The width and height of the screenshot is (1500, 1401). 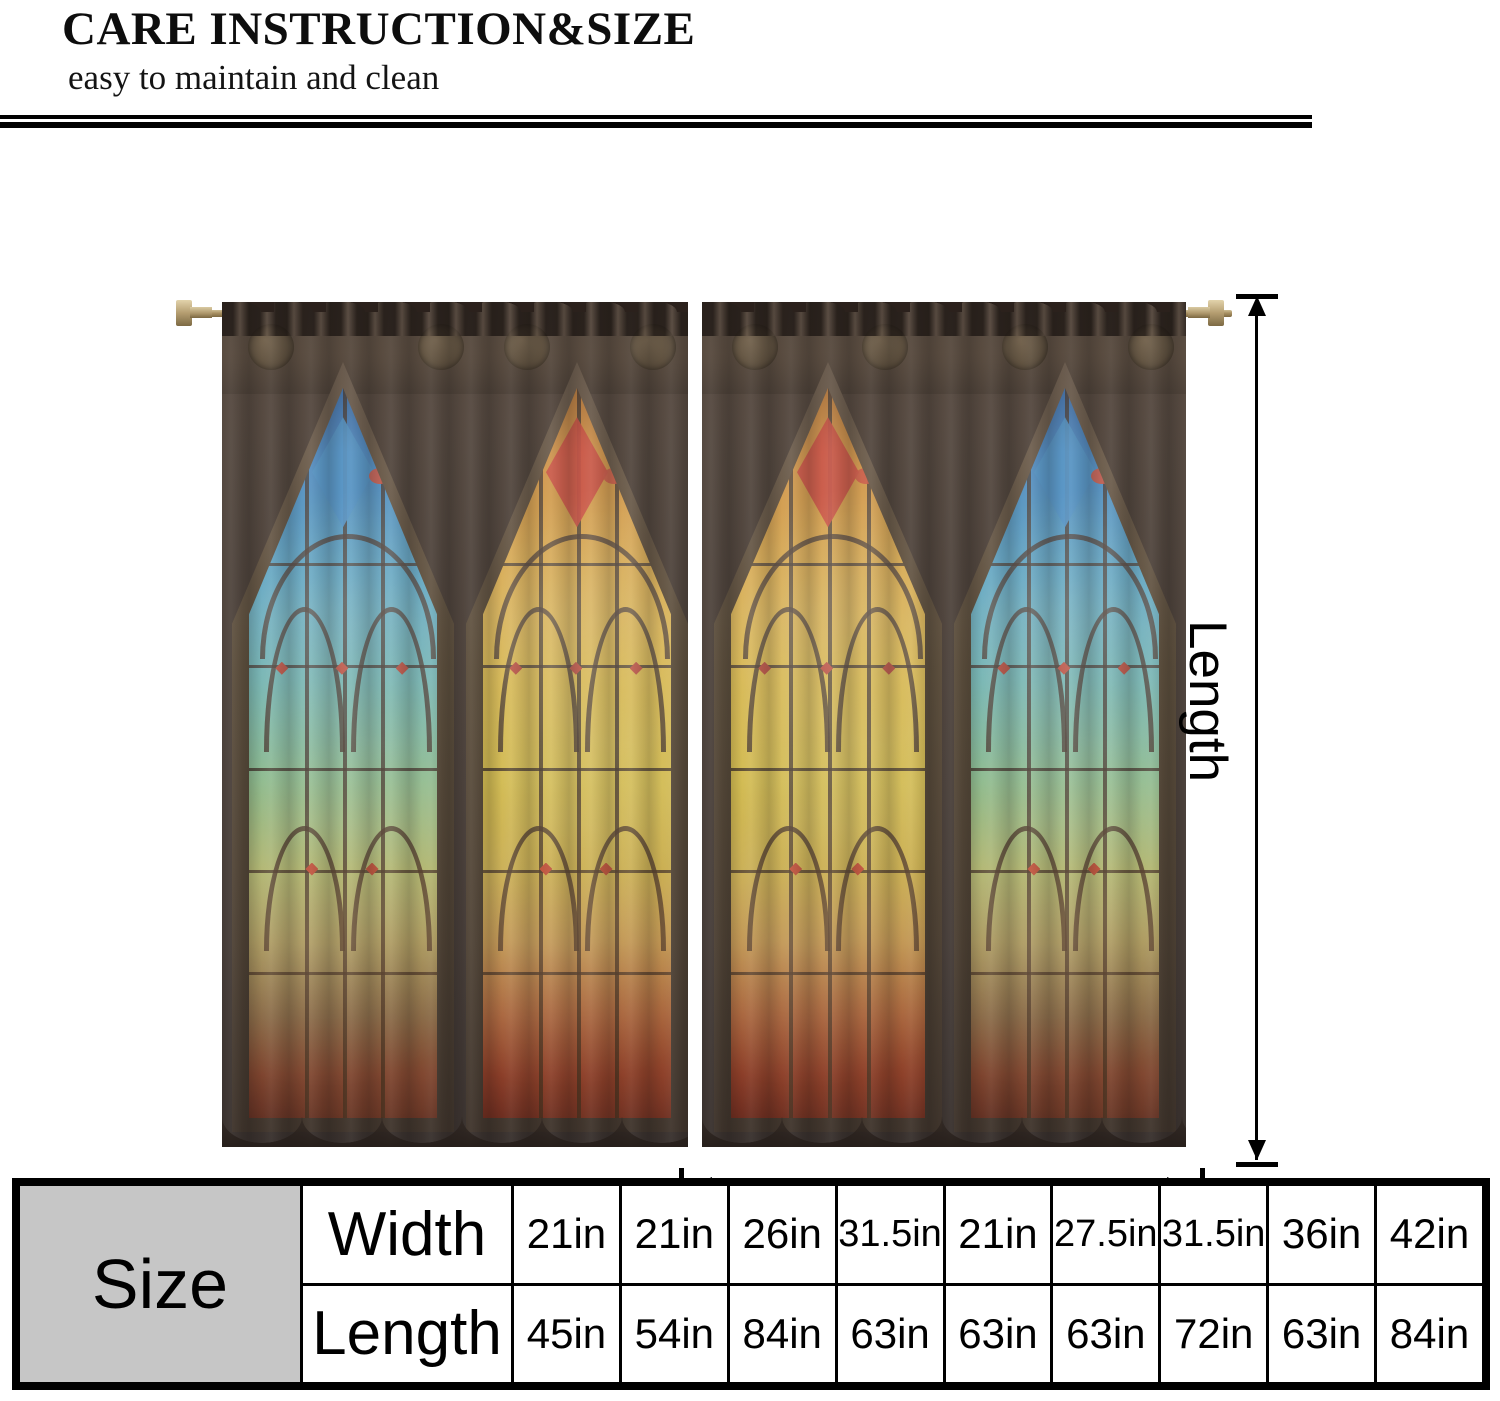 What do you see at coordinates (1321, 1234) in the screenshot?
I see `width-value-8: 36in` at bounding box center [1321, 1234].